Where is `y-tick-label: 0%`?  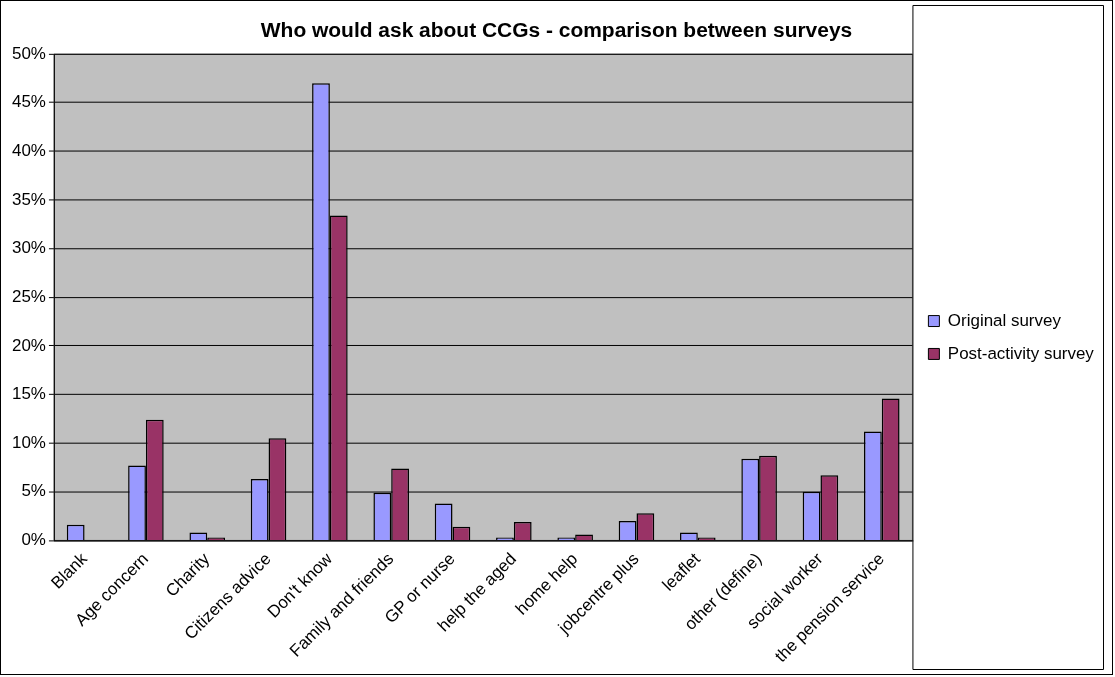
y-tick-label: 0% is located at coordinates (33, 540).